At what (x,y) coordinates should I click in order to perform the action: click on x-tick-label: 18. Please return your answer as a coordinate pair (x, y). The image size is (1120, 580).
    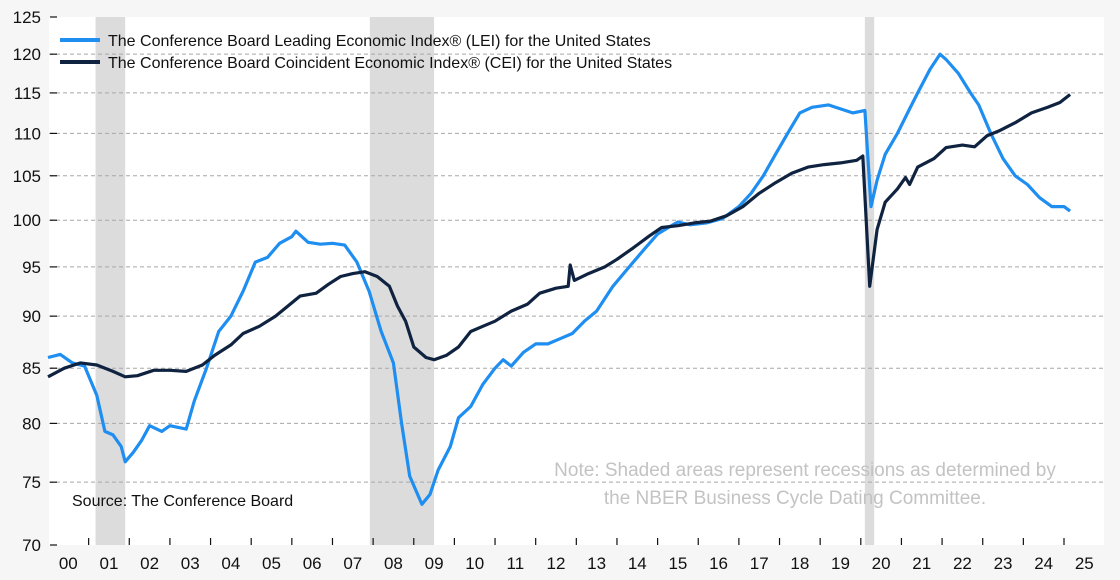
    Looking at the image, I should click on (799, 563).